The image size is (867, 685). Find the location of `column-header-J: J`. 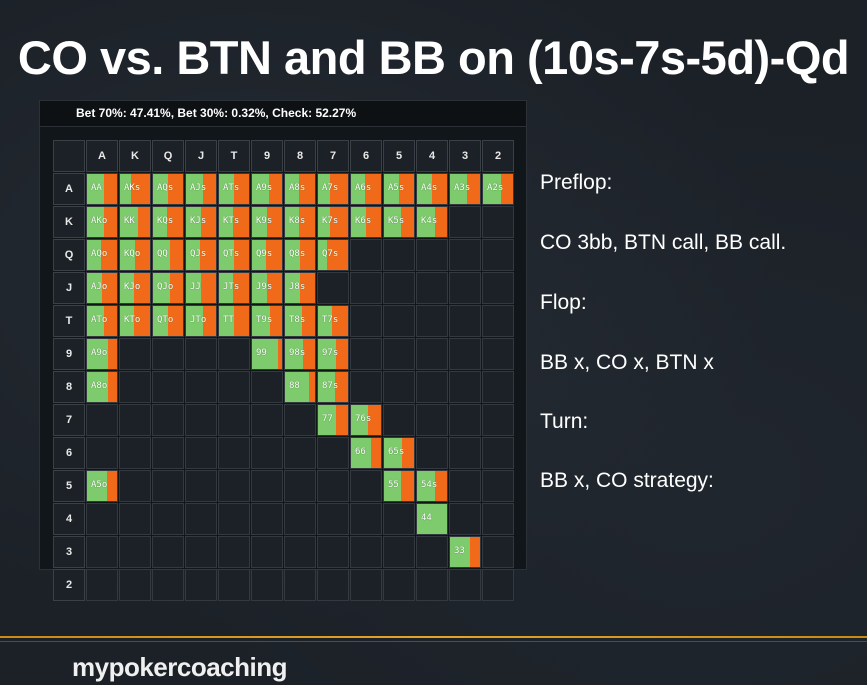

column-header-J: J is located at coordinates (201, 156).